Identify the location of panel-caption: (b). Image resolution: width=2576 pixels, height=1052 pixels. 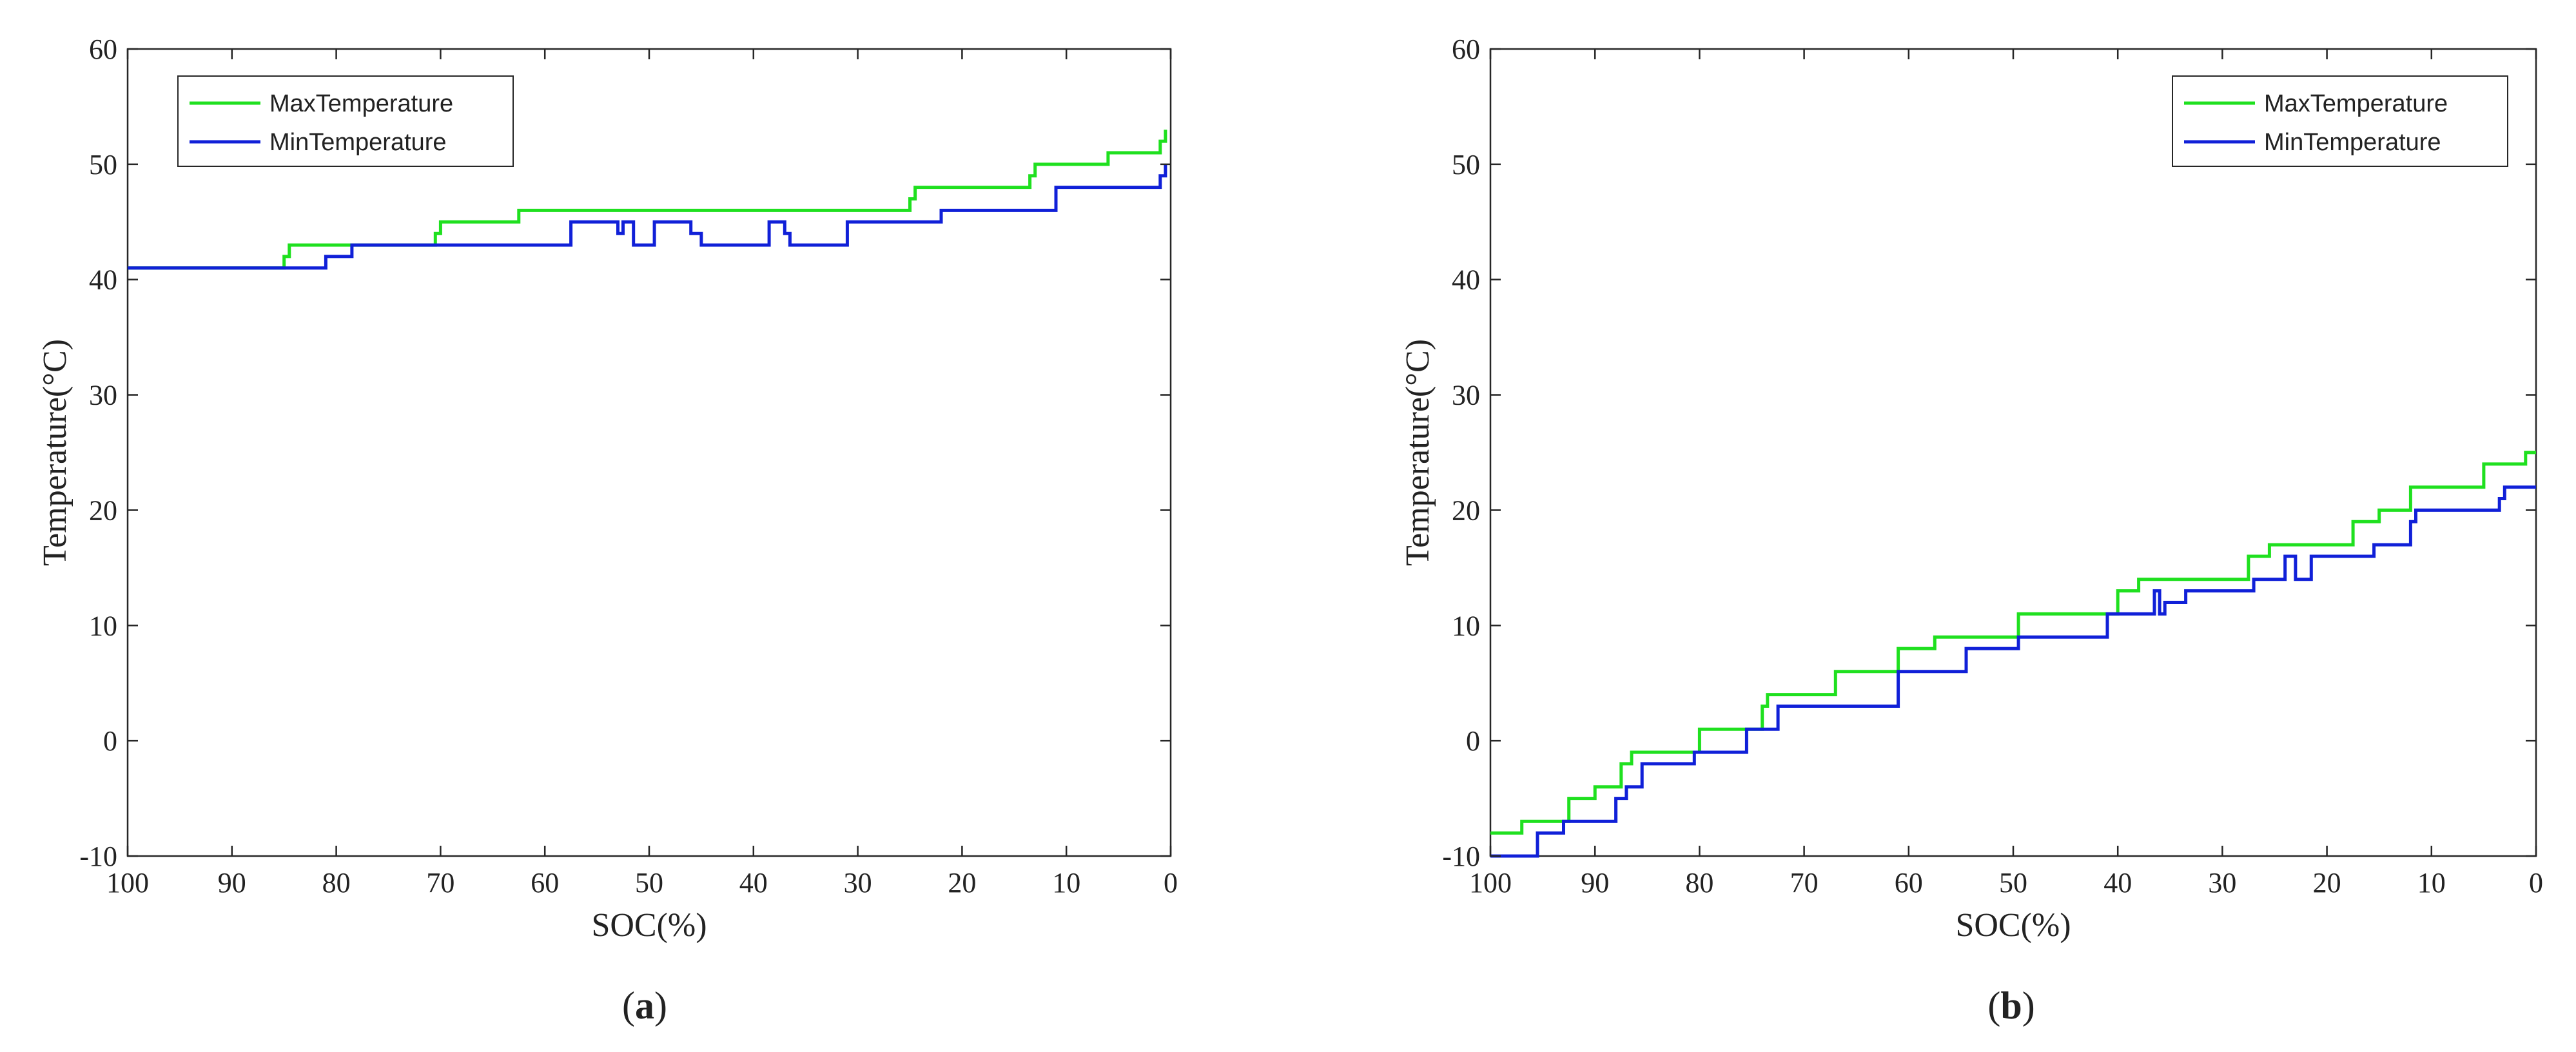
(2011, 1005).